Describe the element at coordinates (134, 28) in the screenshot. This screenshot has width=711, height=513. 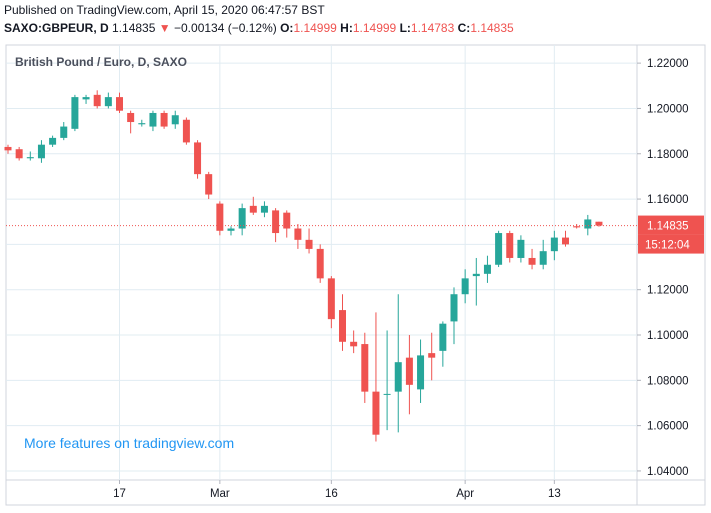
I see `last-value: 1.14835` at that location.